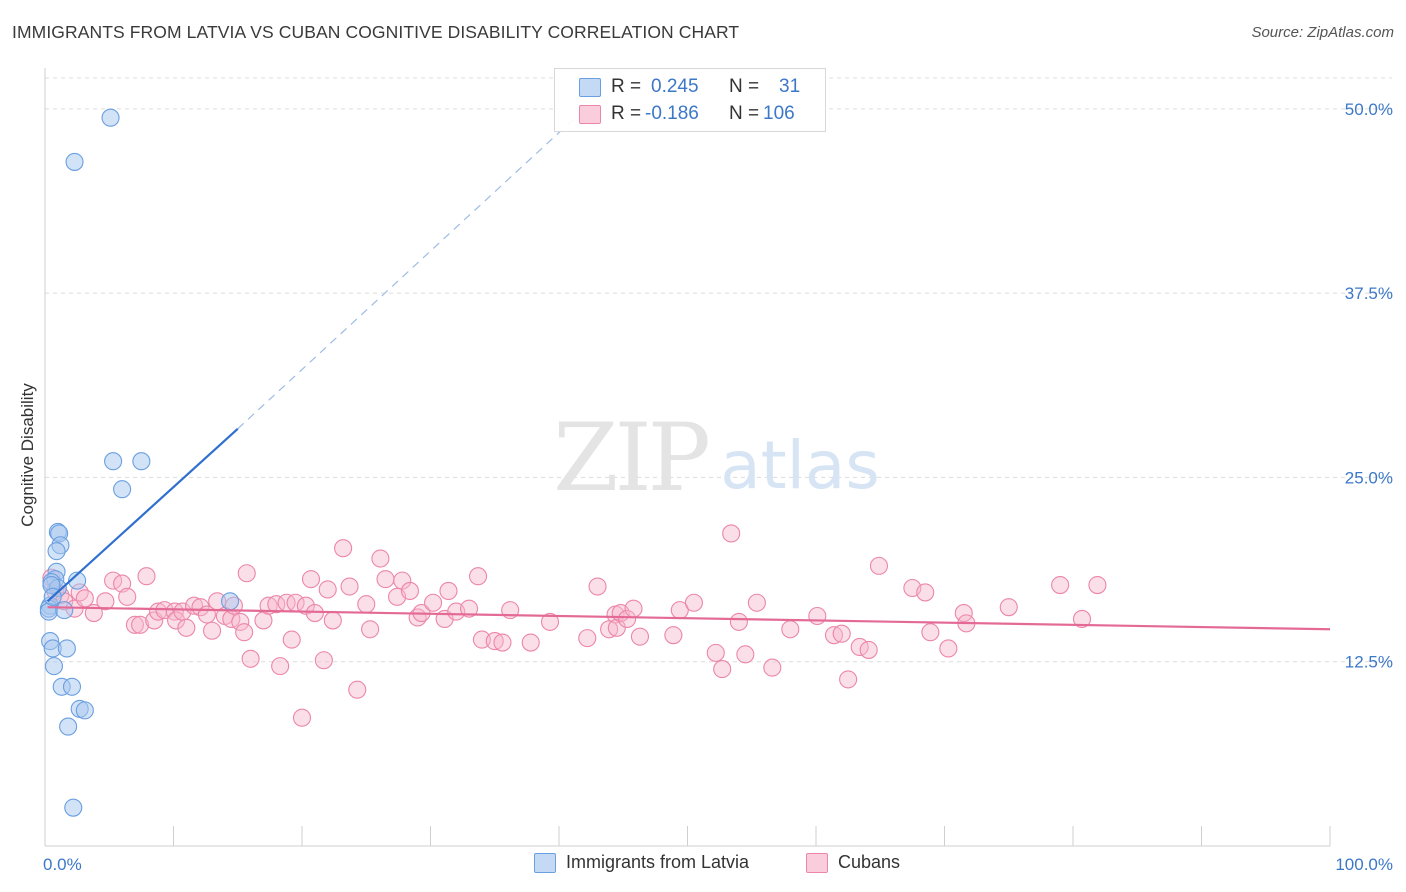 The width and height of the screenshot is (1406, 892). I want to click on legend-label-latvia: Immigrants from Latvia, so click(658, 862).